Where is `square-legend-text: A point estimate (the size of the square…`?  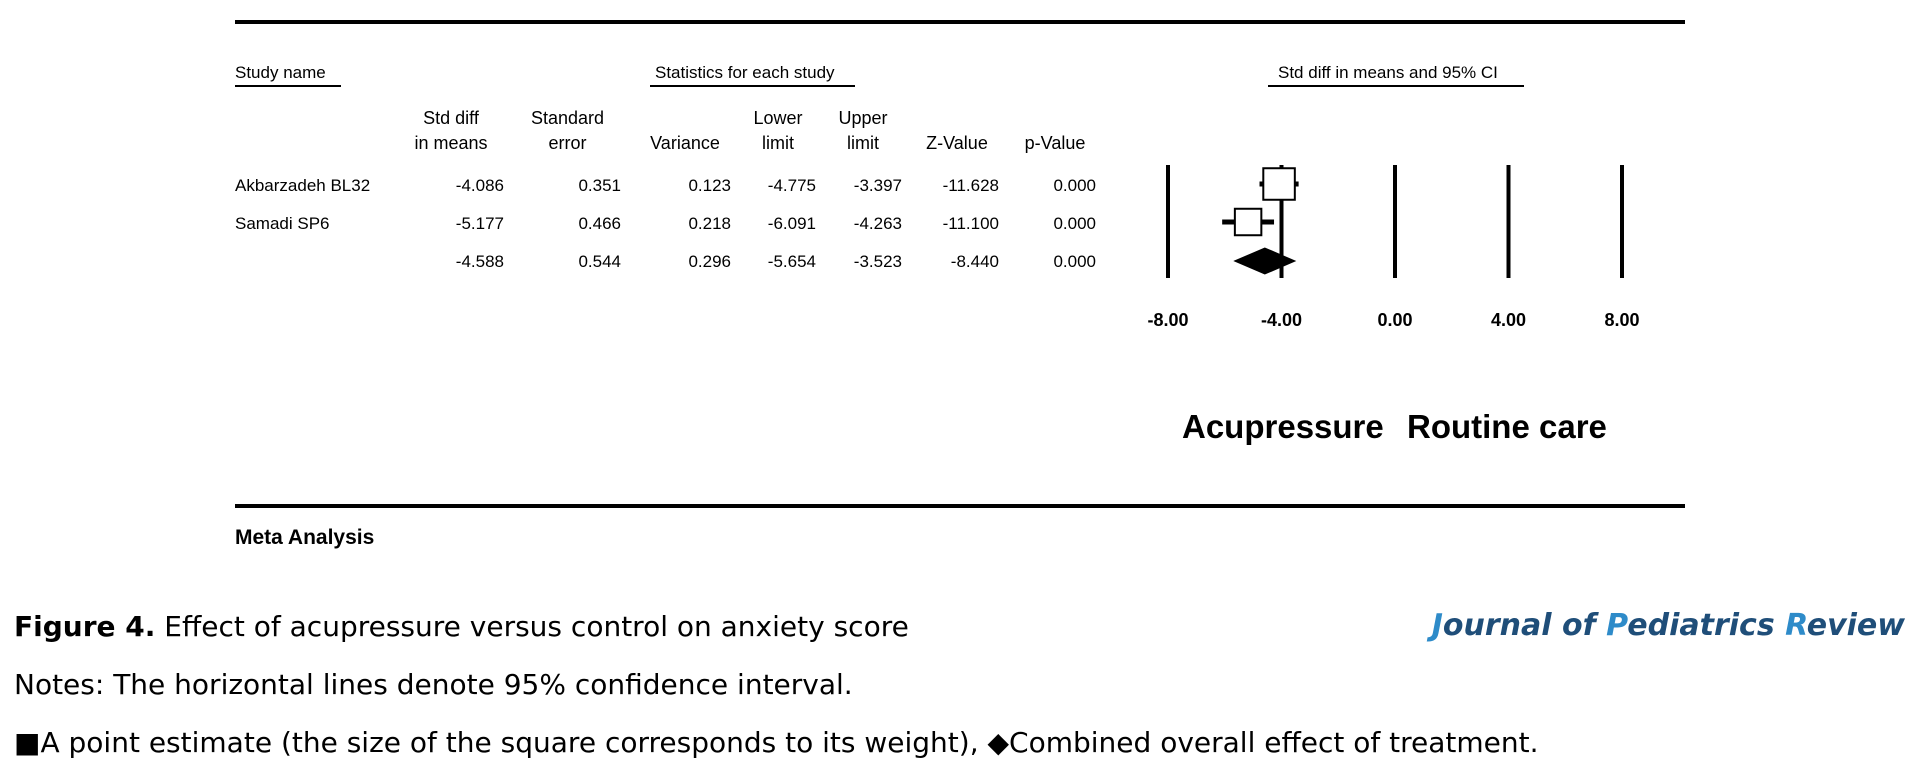
square-legend-text: A point estimate (the size of the square… is located at coordinates (514, 742).